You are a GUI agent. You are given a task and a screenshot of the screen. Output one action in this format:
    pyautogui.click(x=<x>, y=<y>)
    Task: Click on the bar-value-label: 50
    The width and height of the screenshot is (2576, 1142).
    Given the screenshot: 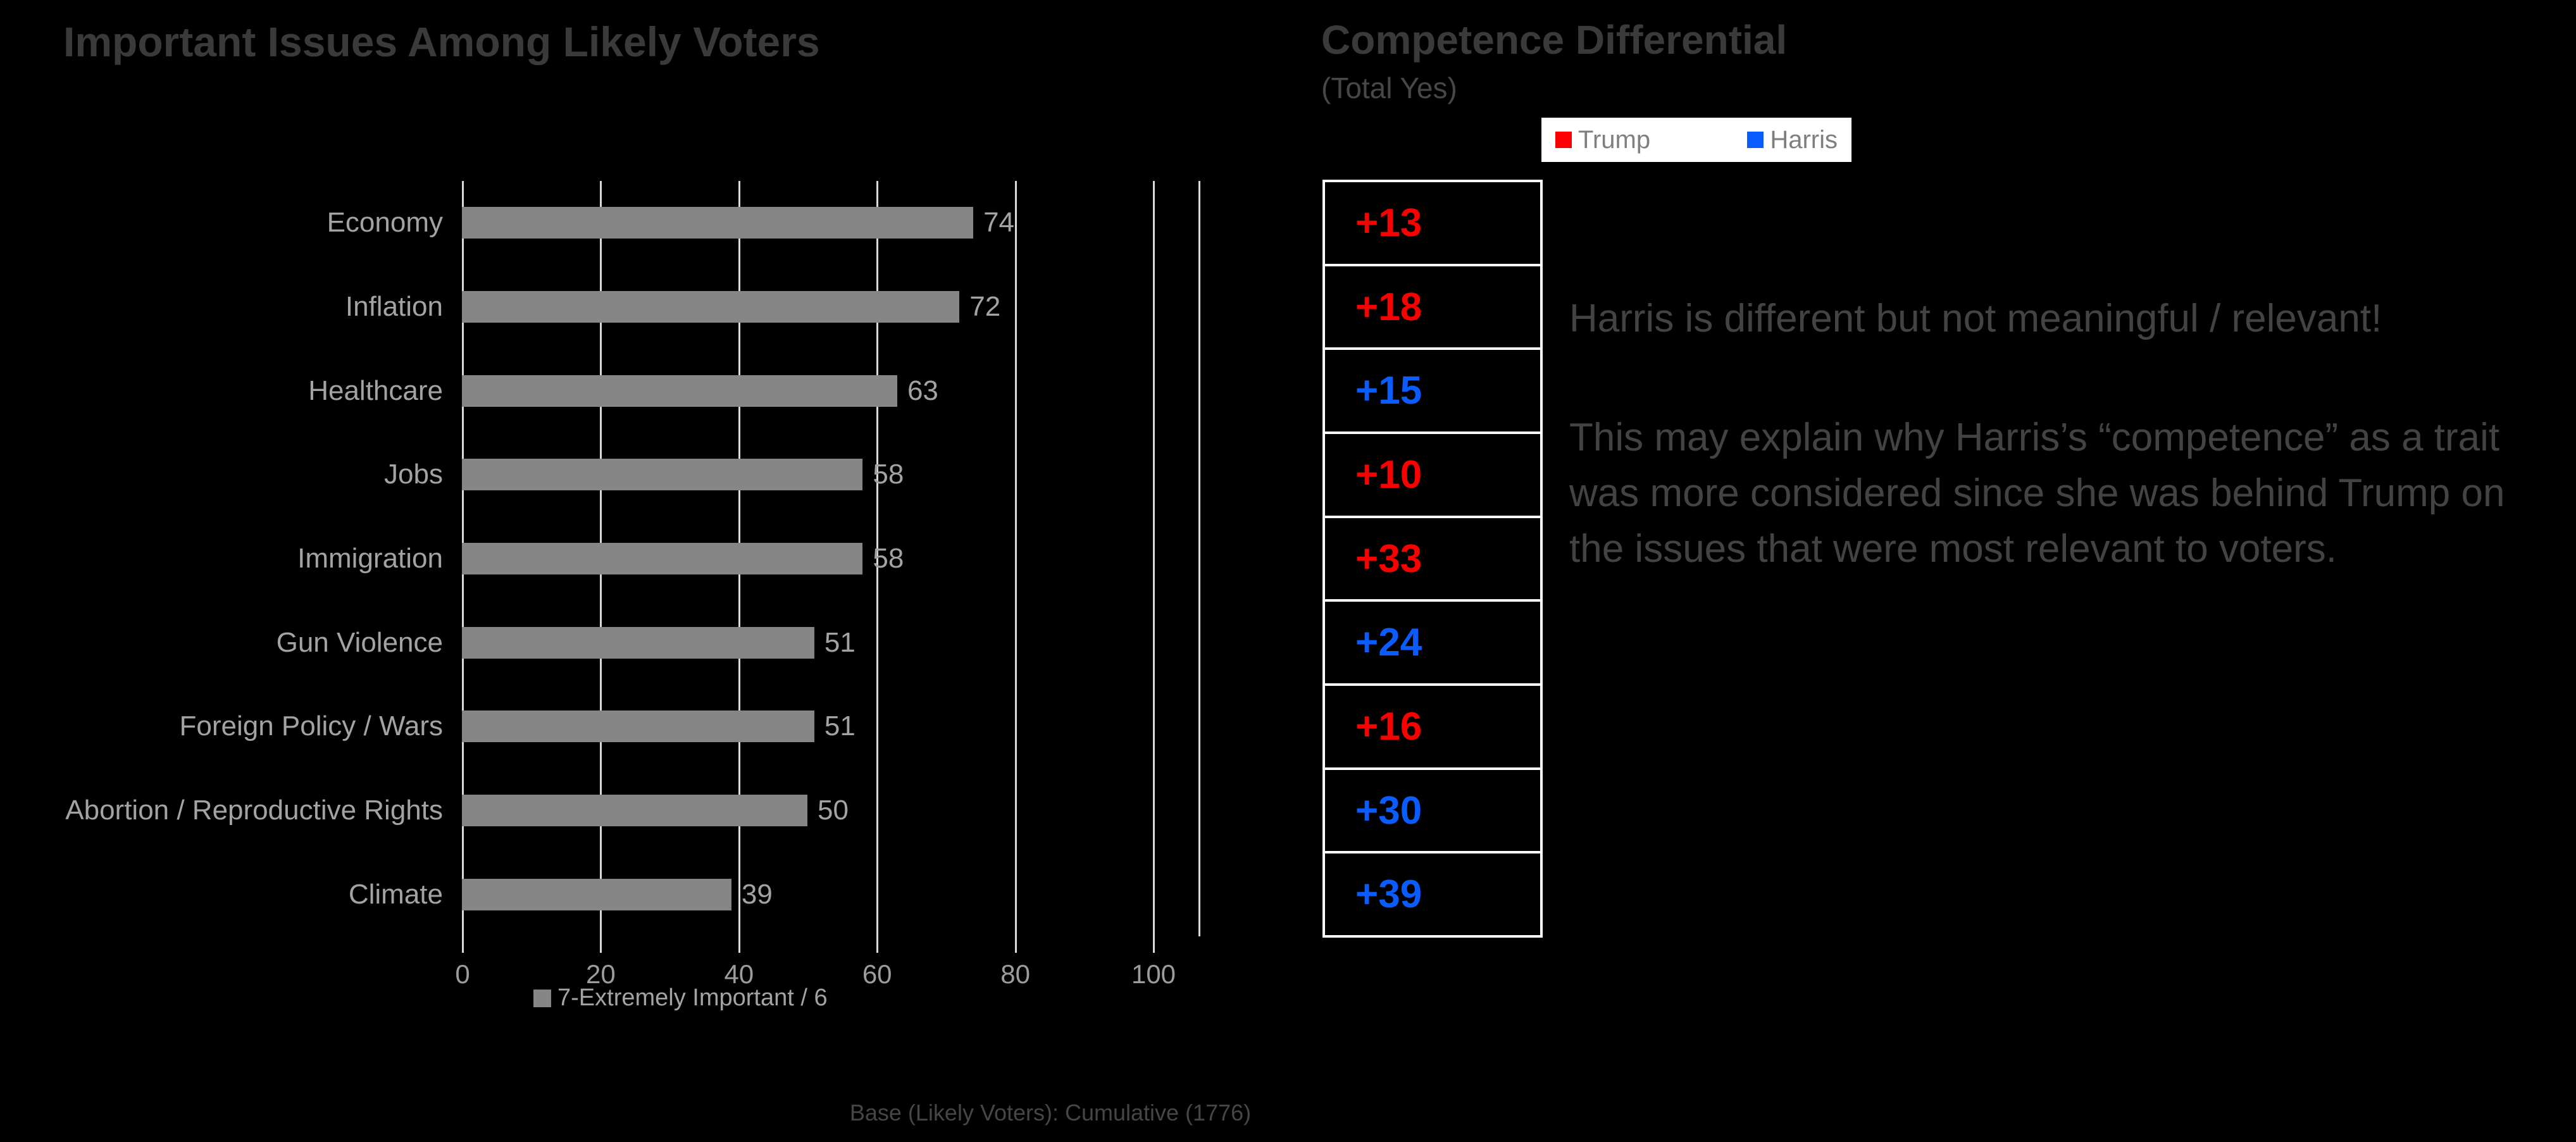 What is the action you would take?
    pyautogui.click(x=833, y=810)
    